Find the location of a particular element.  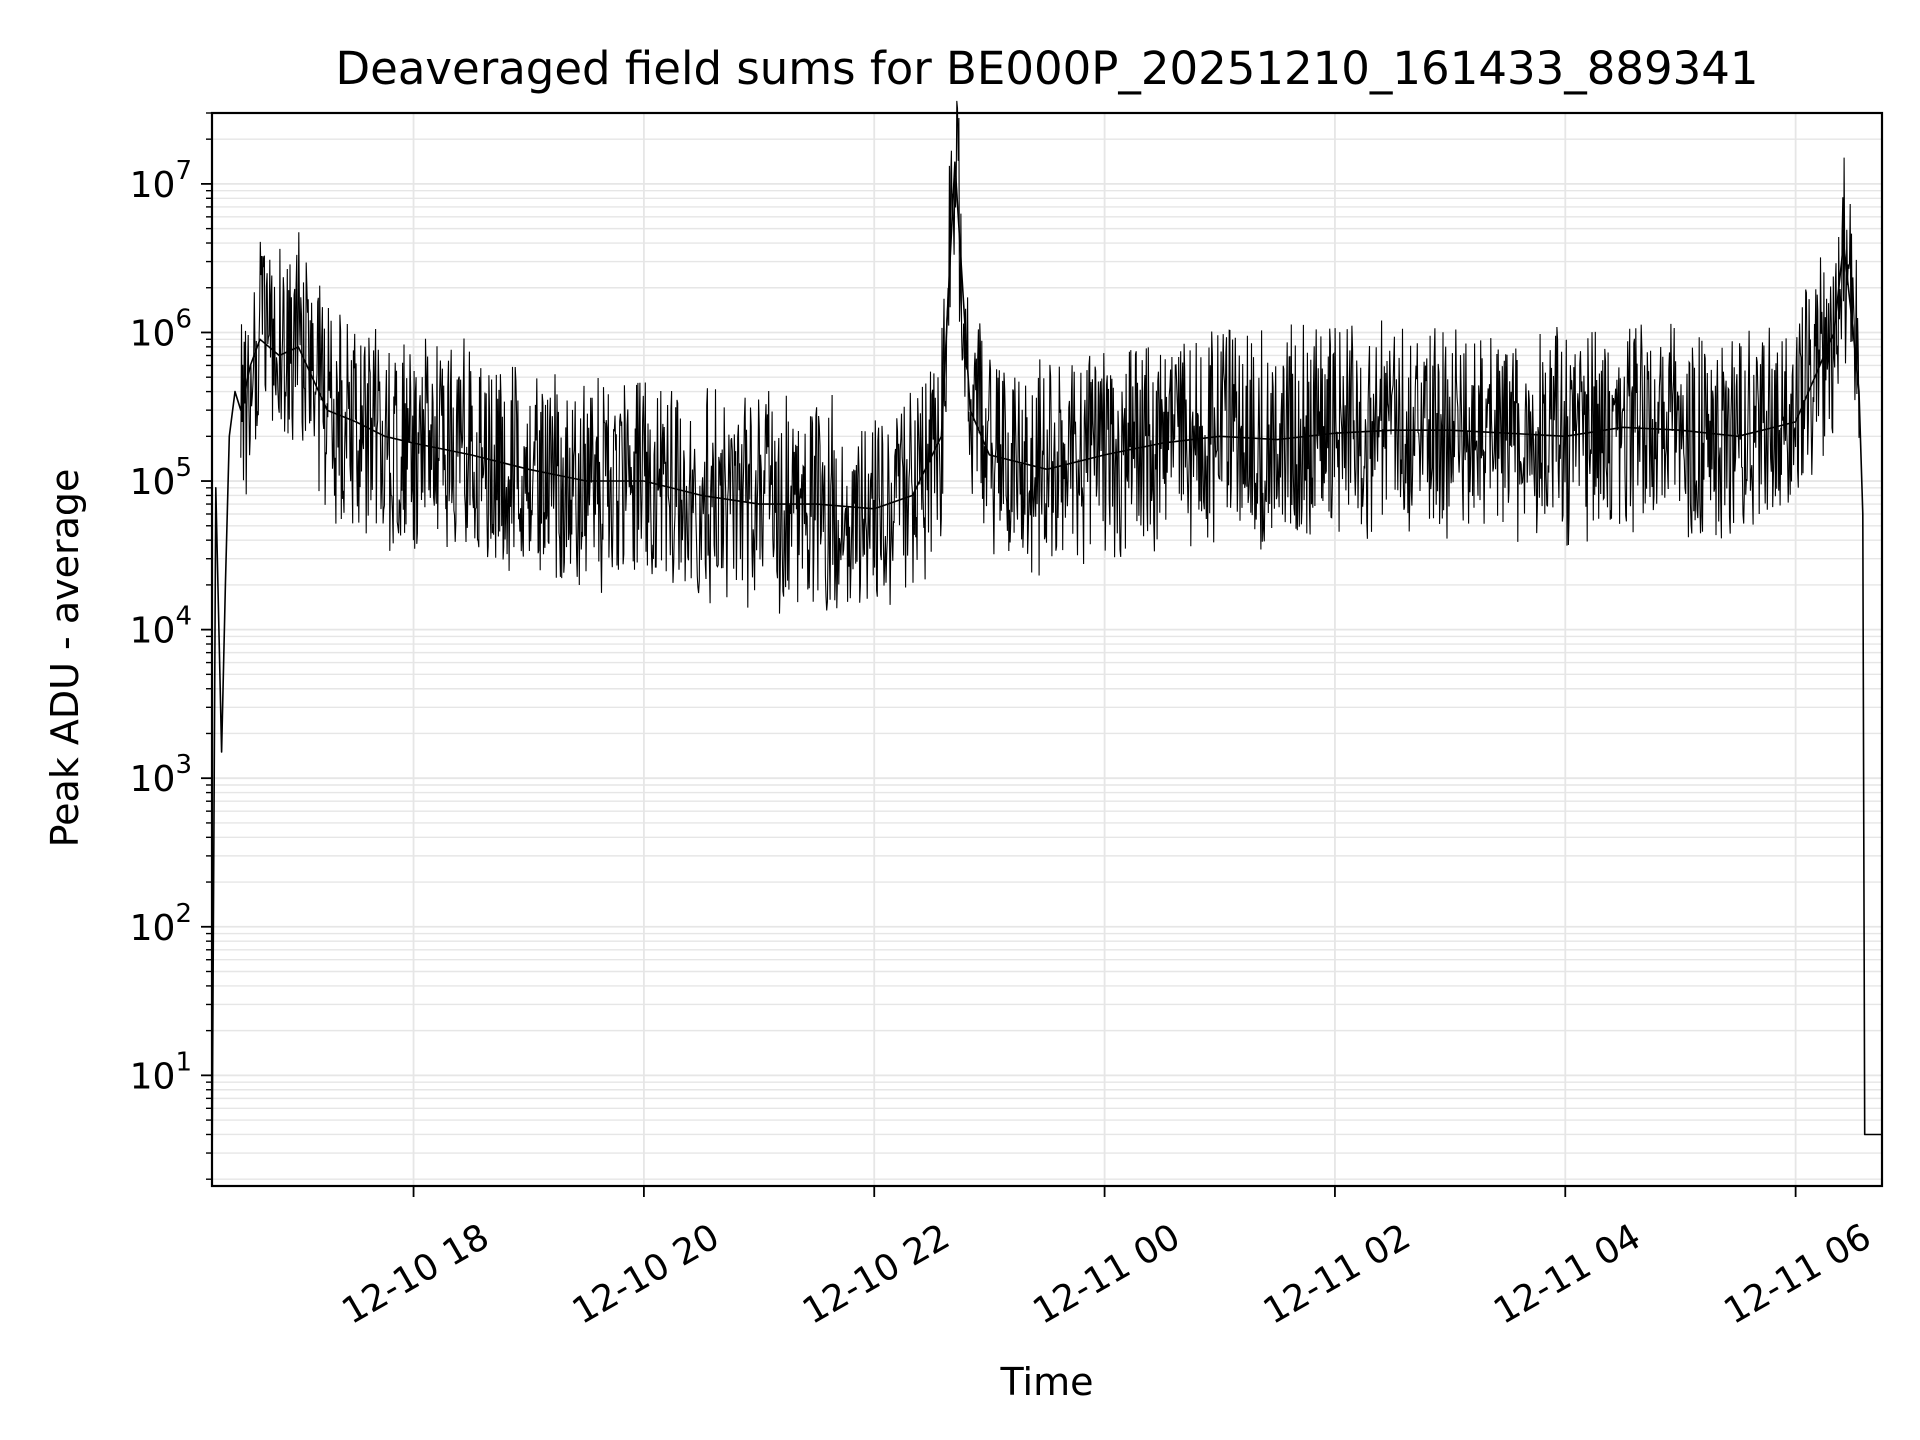

y-tick-label: 10⁵ is located at coordinates (161, 478).